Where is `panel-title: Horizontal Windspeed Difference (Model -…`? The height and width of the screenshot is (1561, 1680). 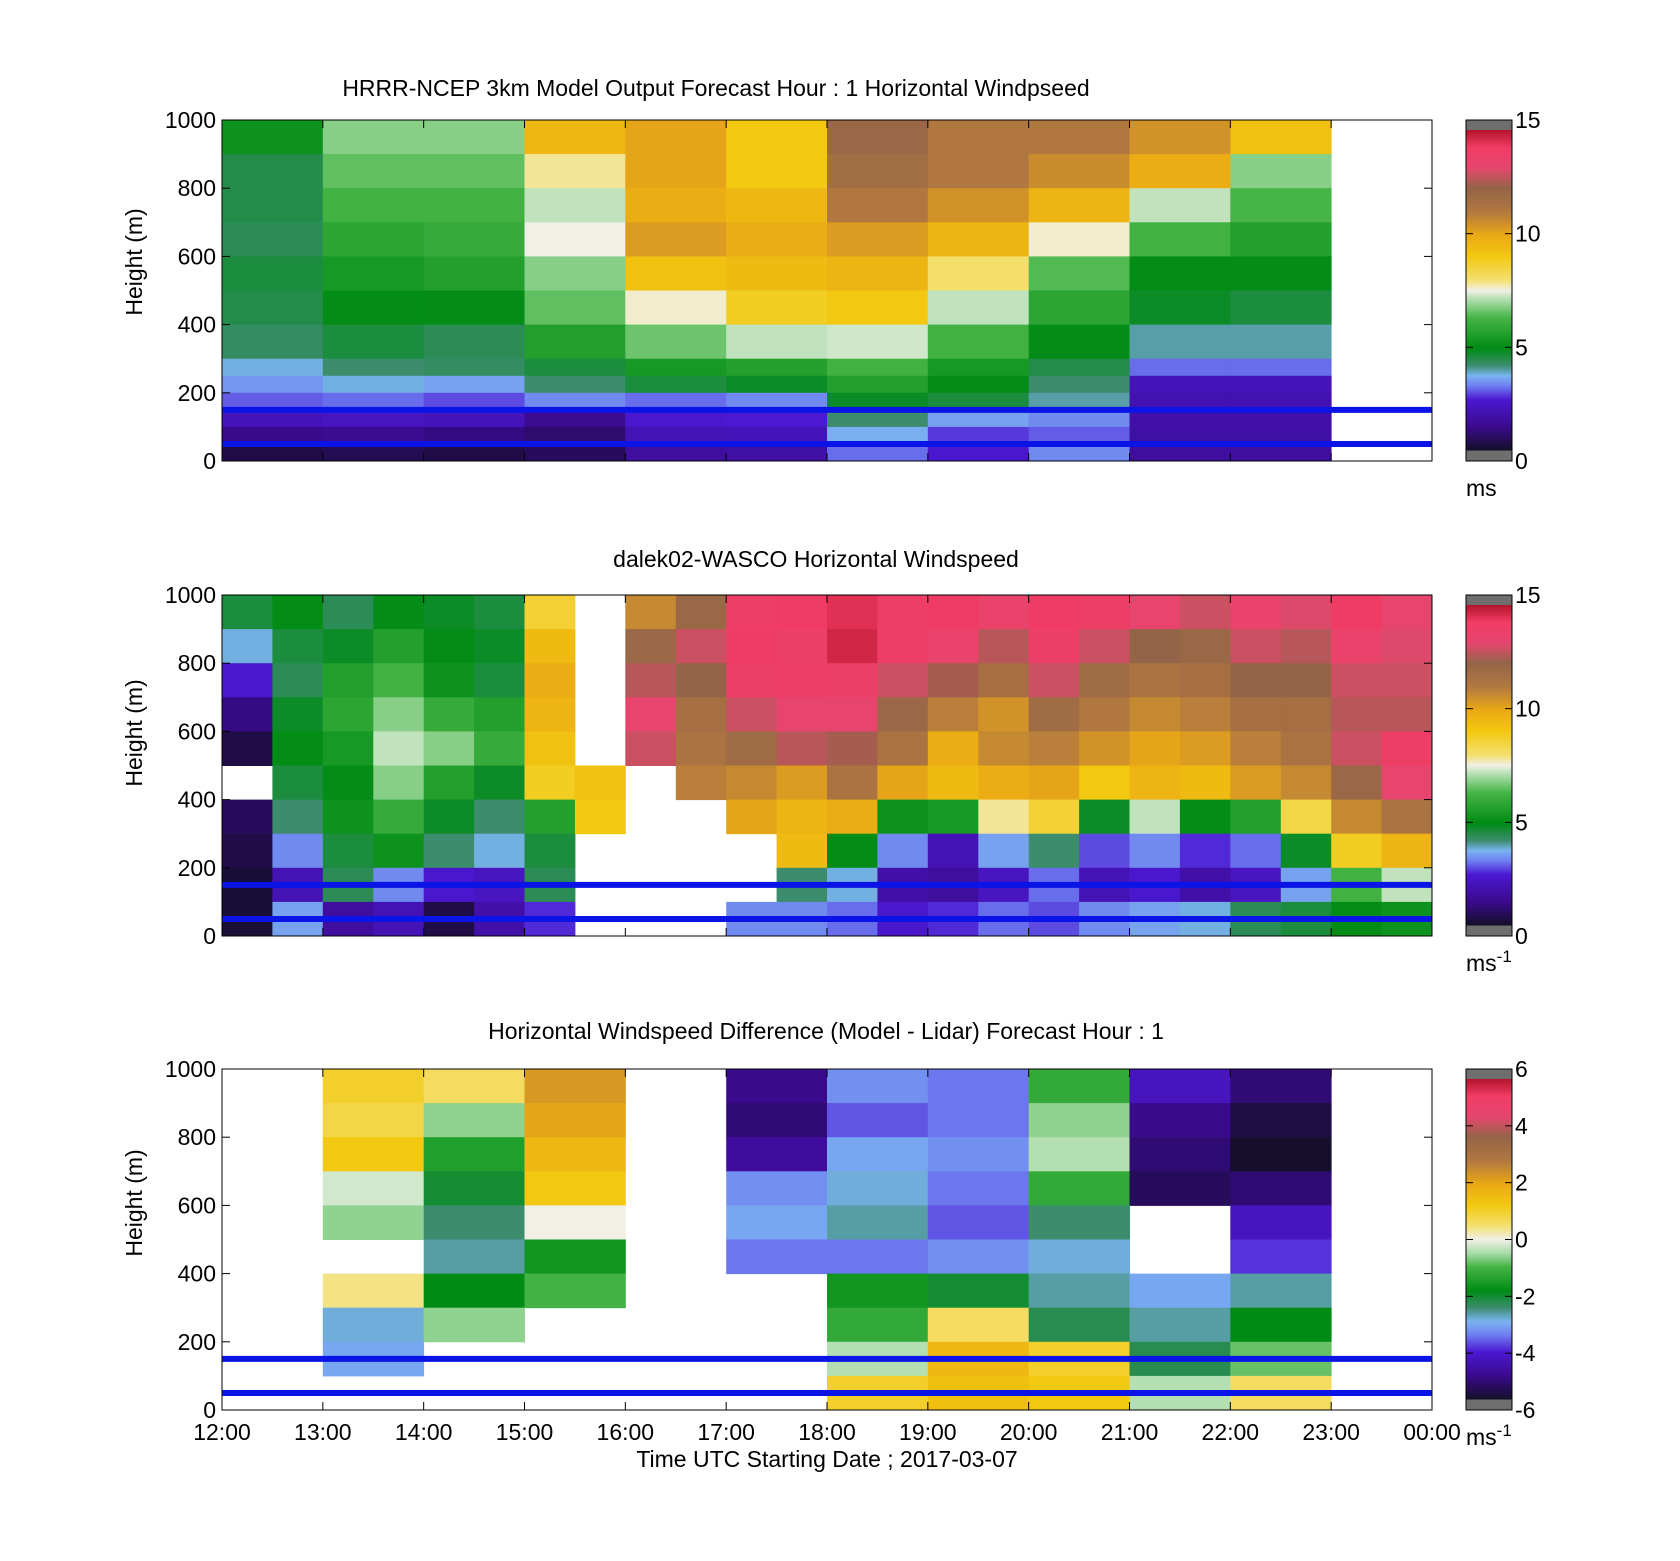
panel-title: Horizontal Windspeed Difference (Model -… is located at coordinates (826, 1031).